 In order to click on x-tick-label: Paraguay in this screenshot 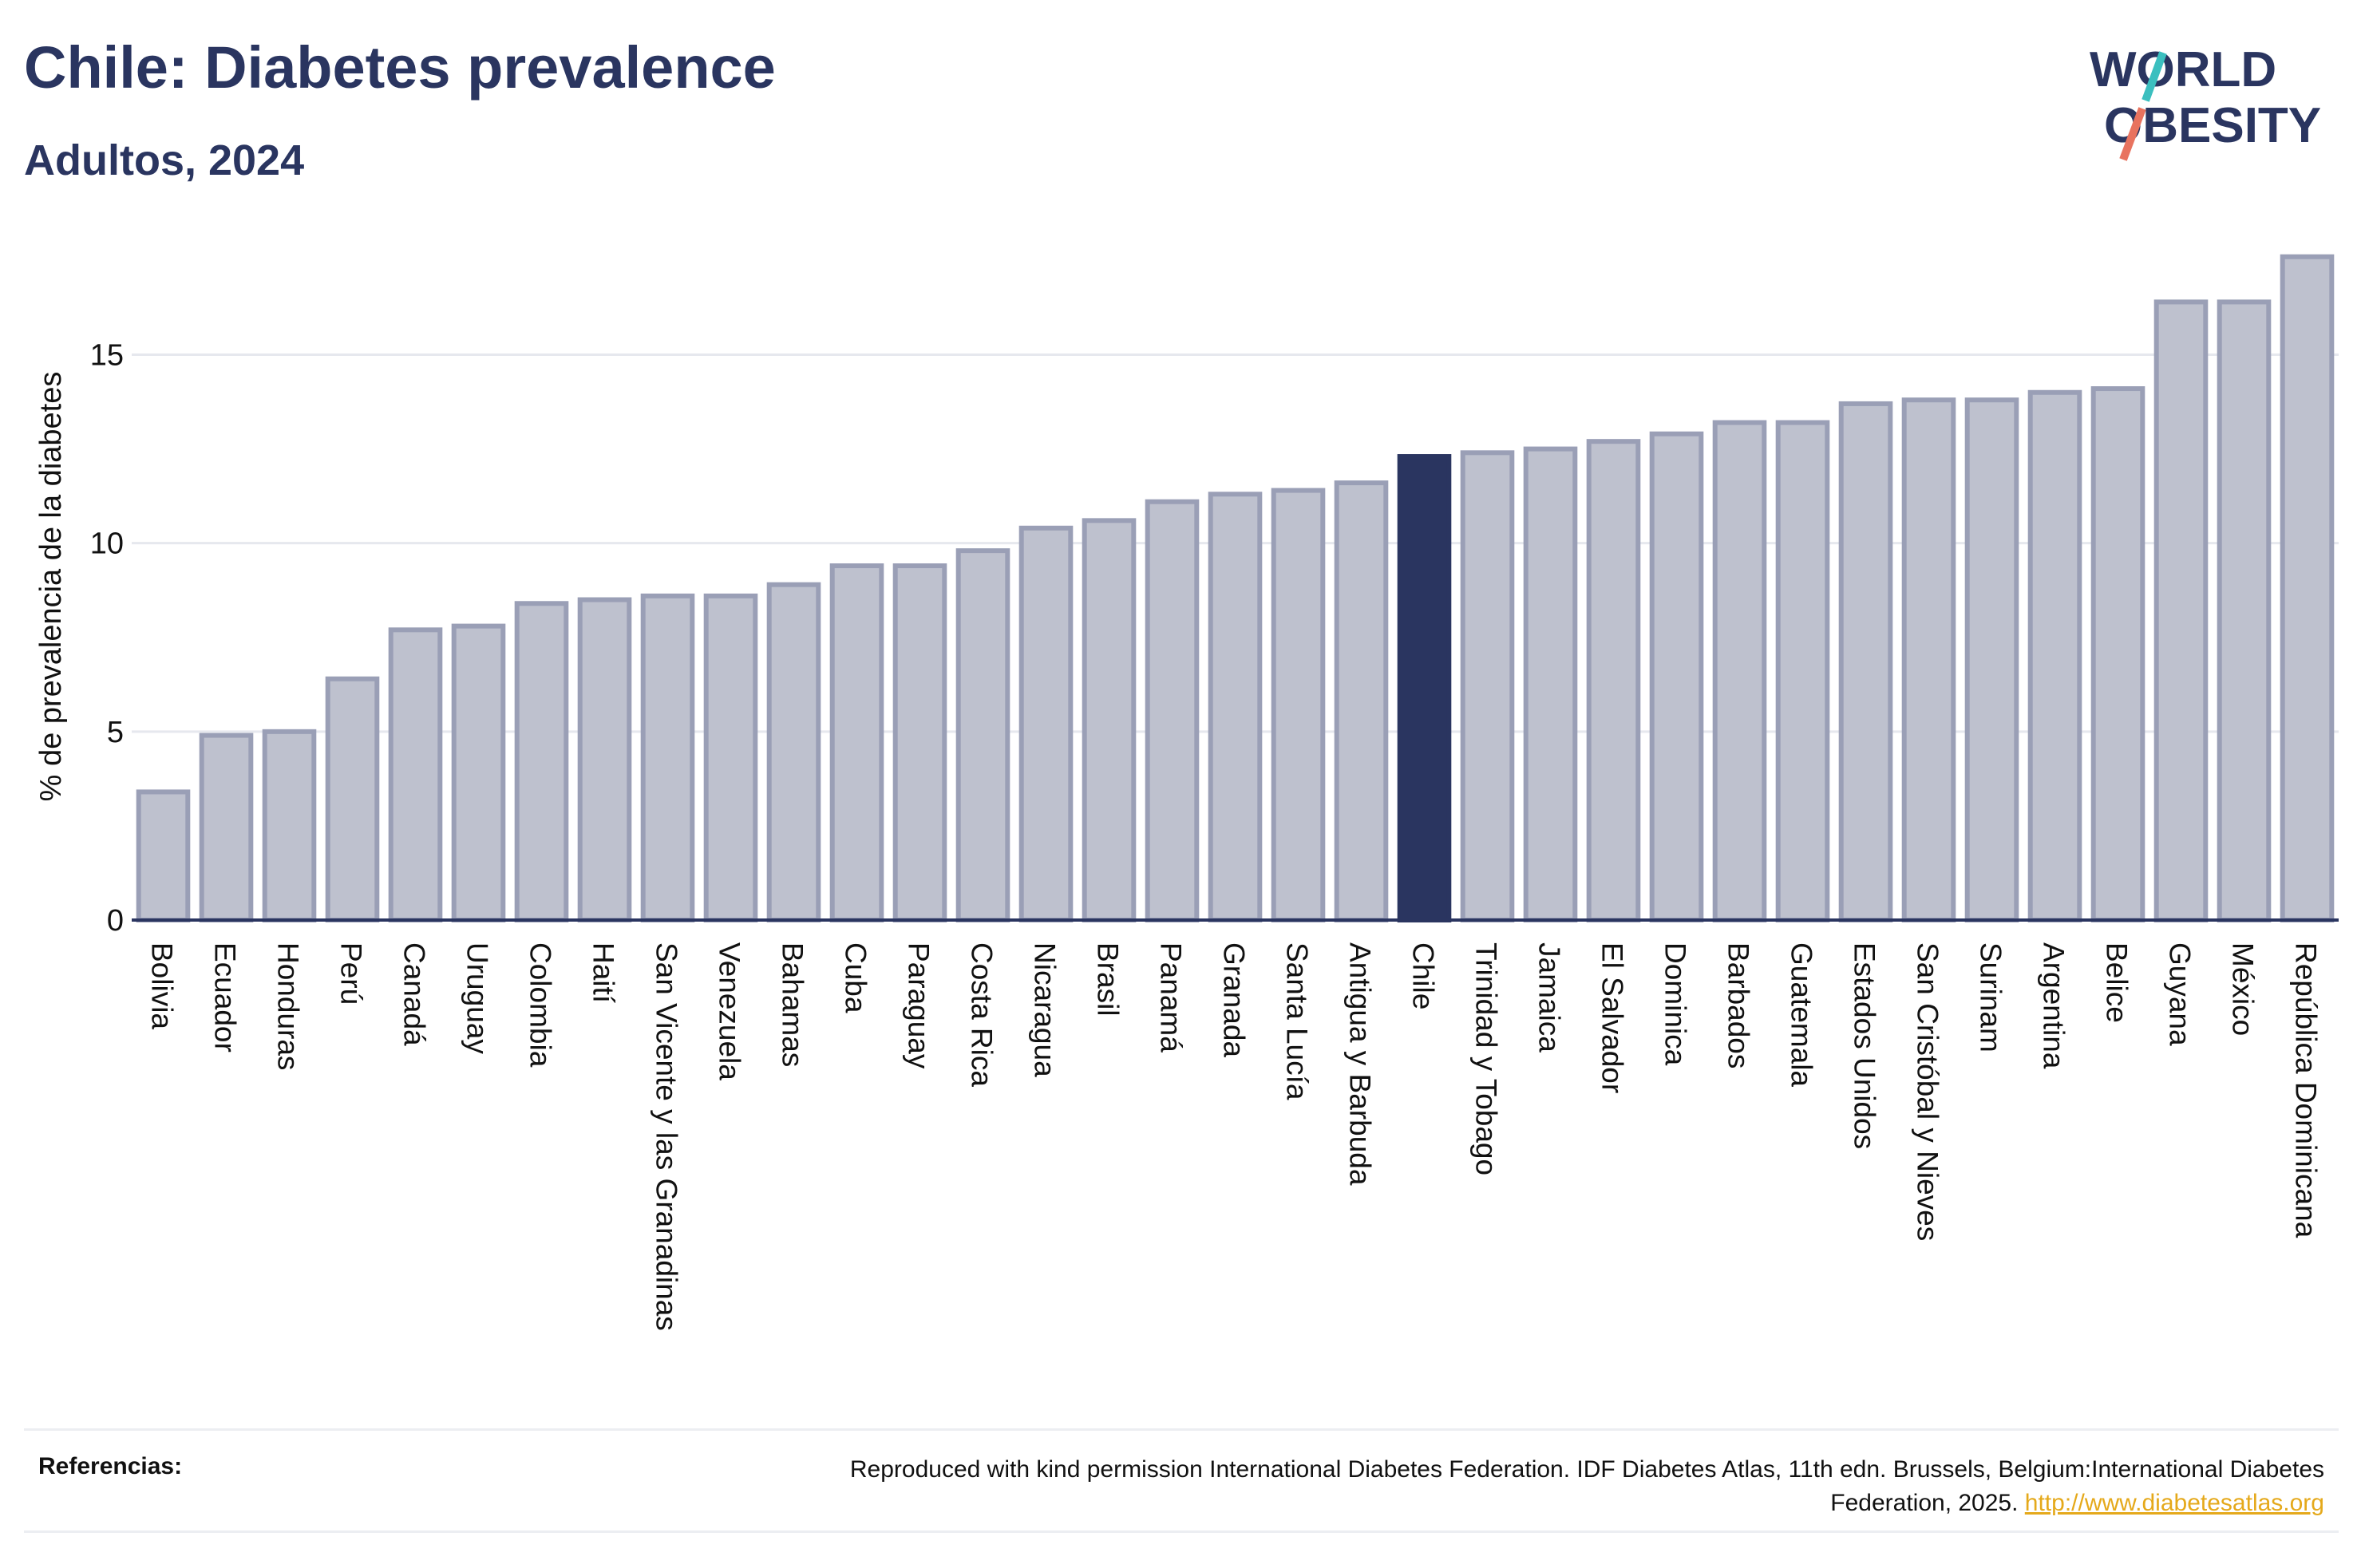, I will do `click(919, 1005)`.